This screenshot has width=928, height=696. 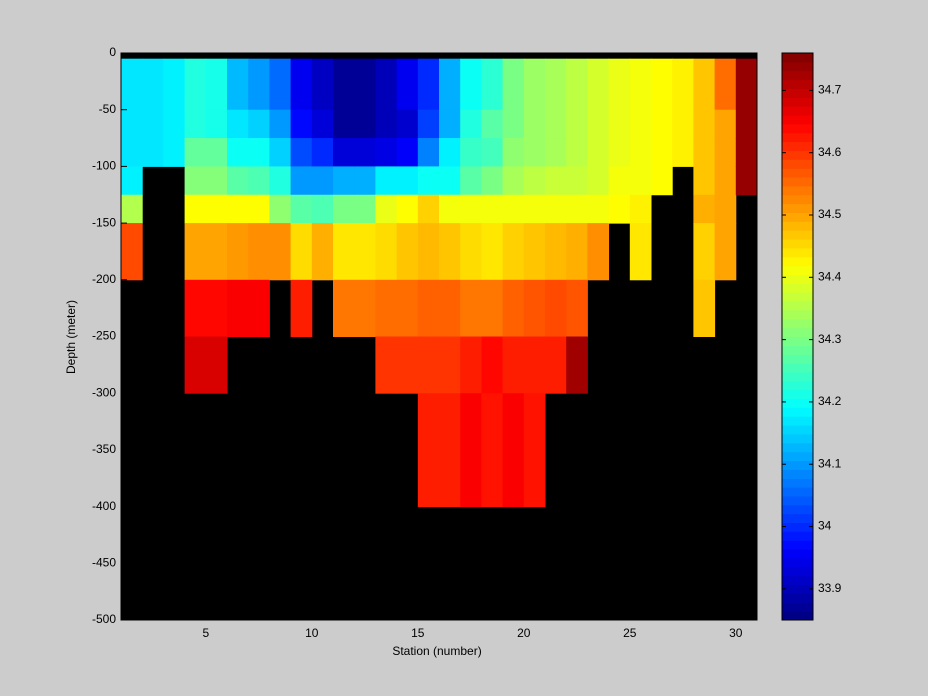 I want to click on colorbar-frame, so click(x=797, y=336).